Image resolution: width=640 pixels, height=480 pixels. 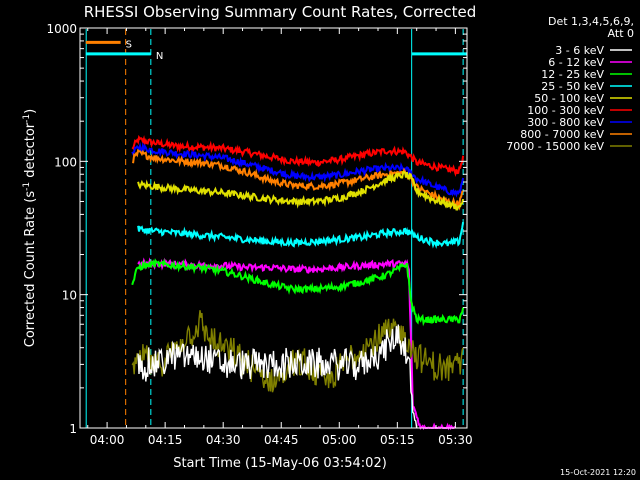 I want to click on x-tick-label-6: 05:30, so click(x=455, y=440).